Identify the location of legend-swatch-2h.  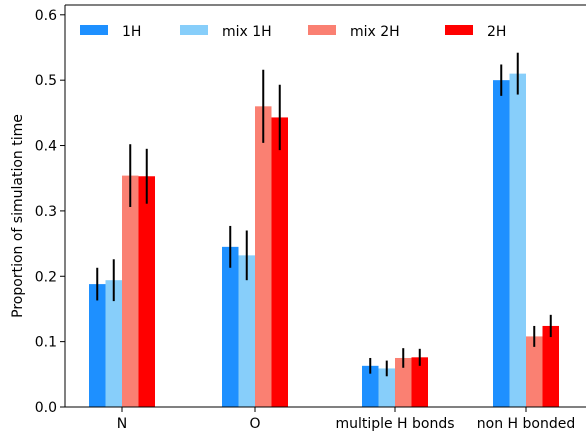
(459, 30).